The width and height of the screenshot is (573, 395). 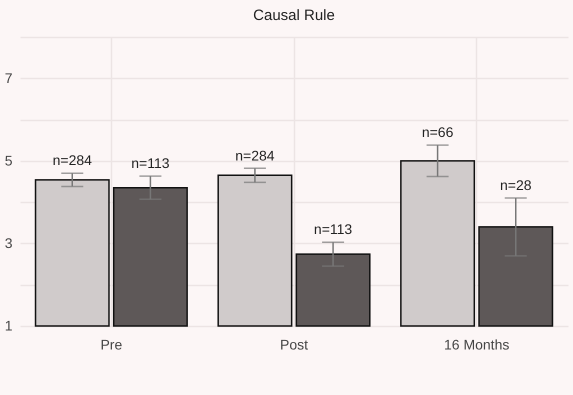 I want to click on x-tick-label: Pre, so click(x=111, y=344).